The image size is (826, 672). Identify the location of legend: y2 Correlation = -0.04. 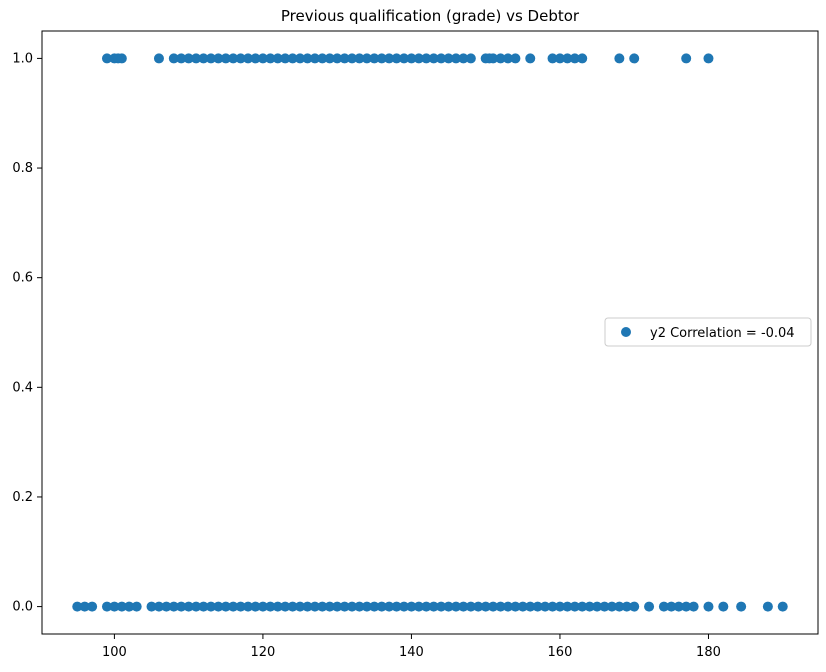
(708, 332).